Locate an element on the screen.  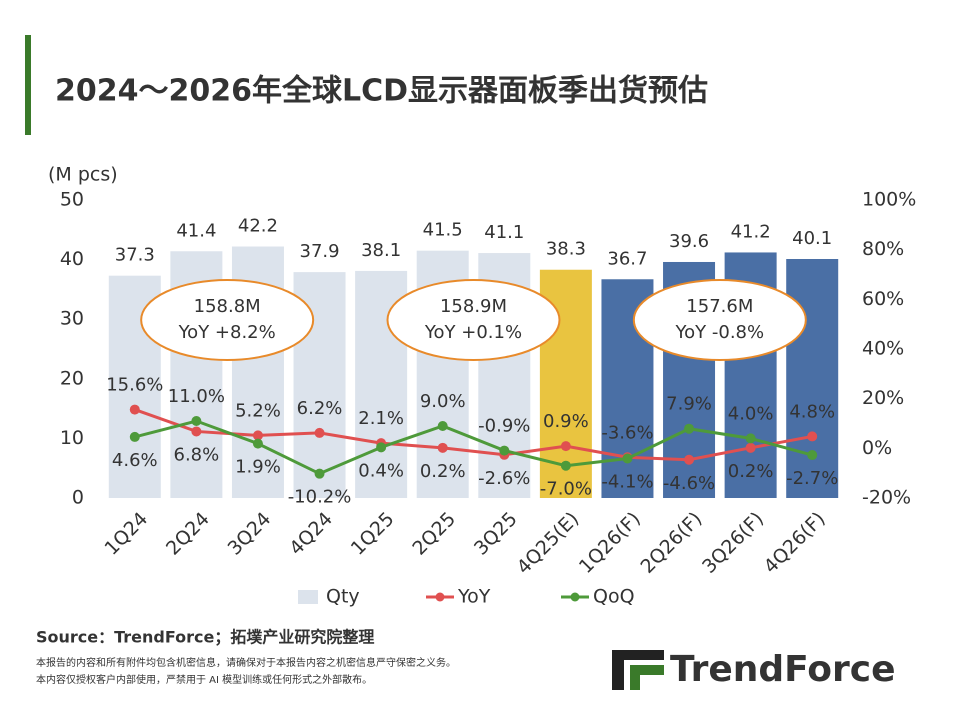
line-value-label: -0.9% is located at coordinates (504, 426).